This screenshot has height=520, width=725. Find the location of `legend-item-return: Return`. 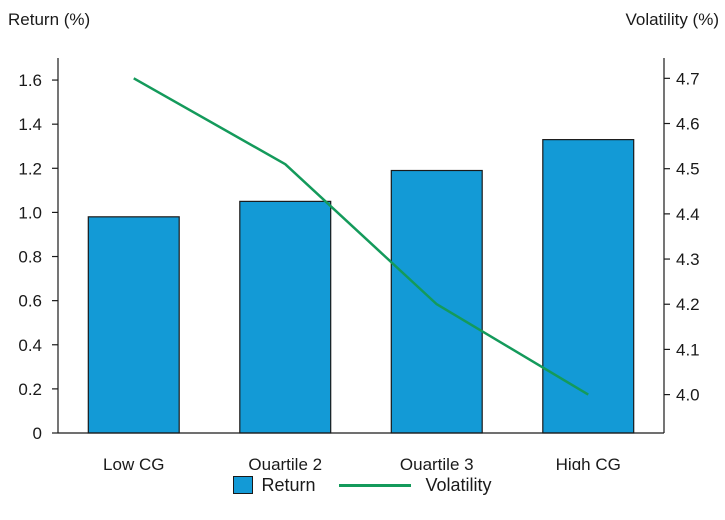

legend-item-return: Return is located at coordinates (274, 485).